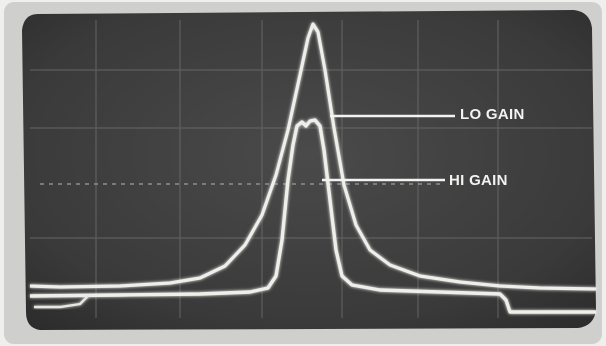  I want to click on lo-gain-label: LO GAIN, so click(492, 114).